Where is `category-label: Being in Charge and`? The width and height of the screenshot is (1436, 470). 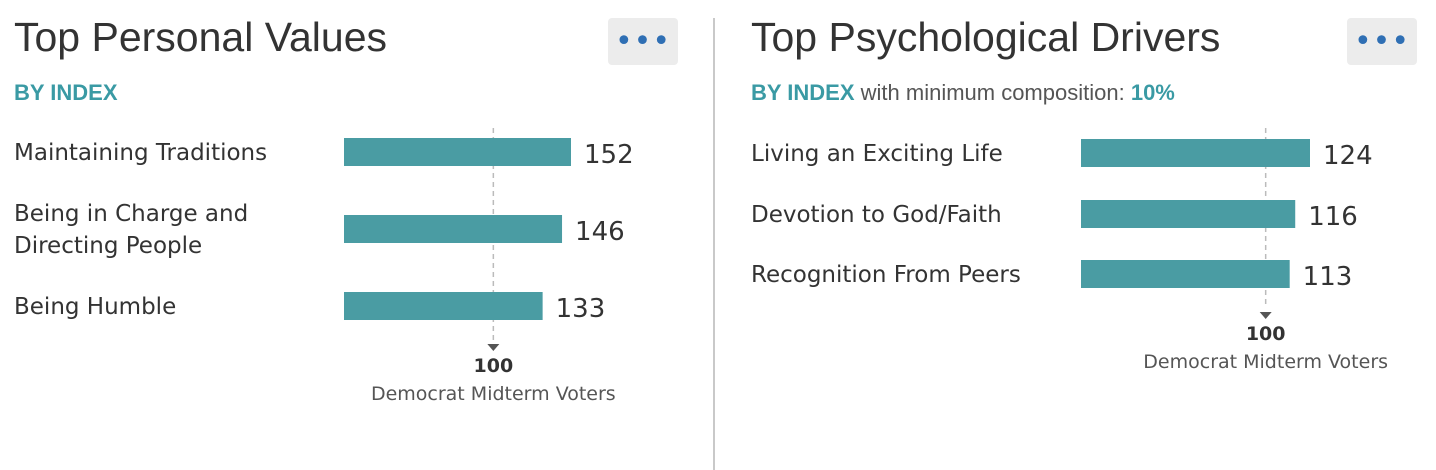
category-label: Being in Charge and is located at coordinates (131, 214).